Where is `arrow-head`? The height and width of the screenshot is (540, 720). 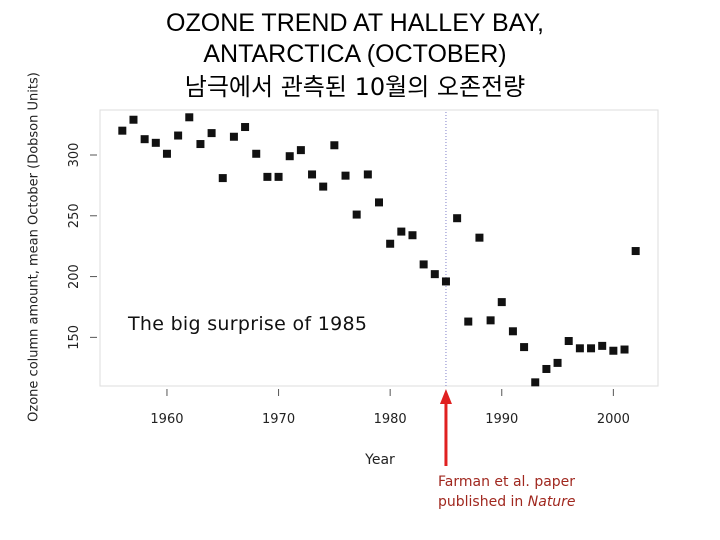 arrow-head is located at coordinates (445, 396).